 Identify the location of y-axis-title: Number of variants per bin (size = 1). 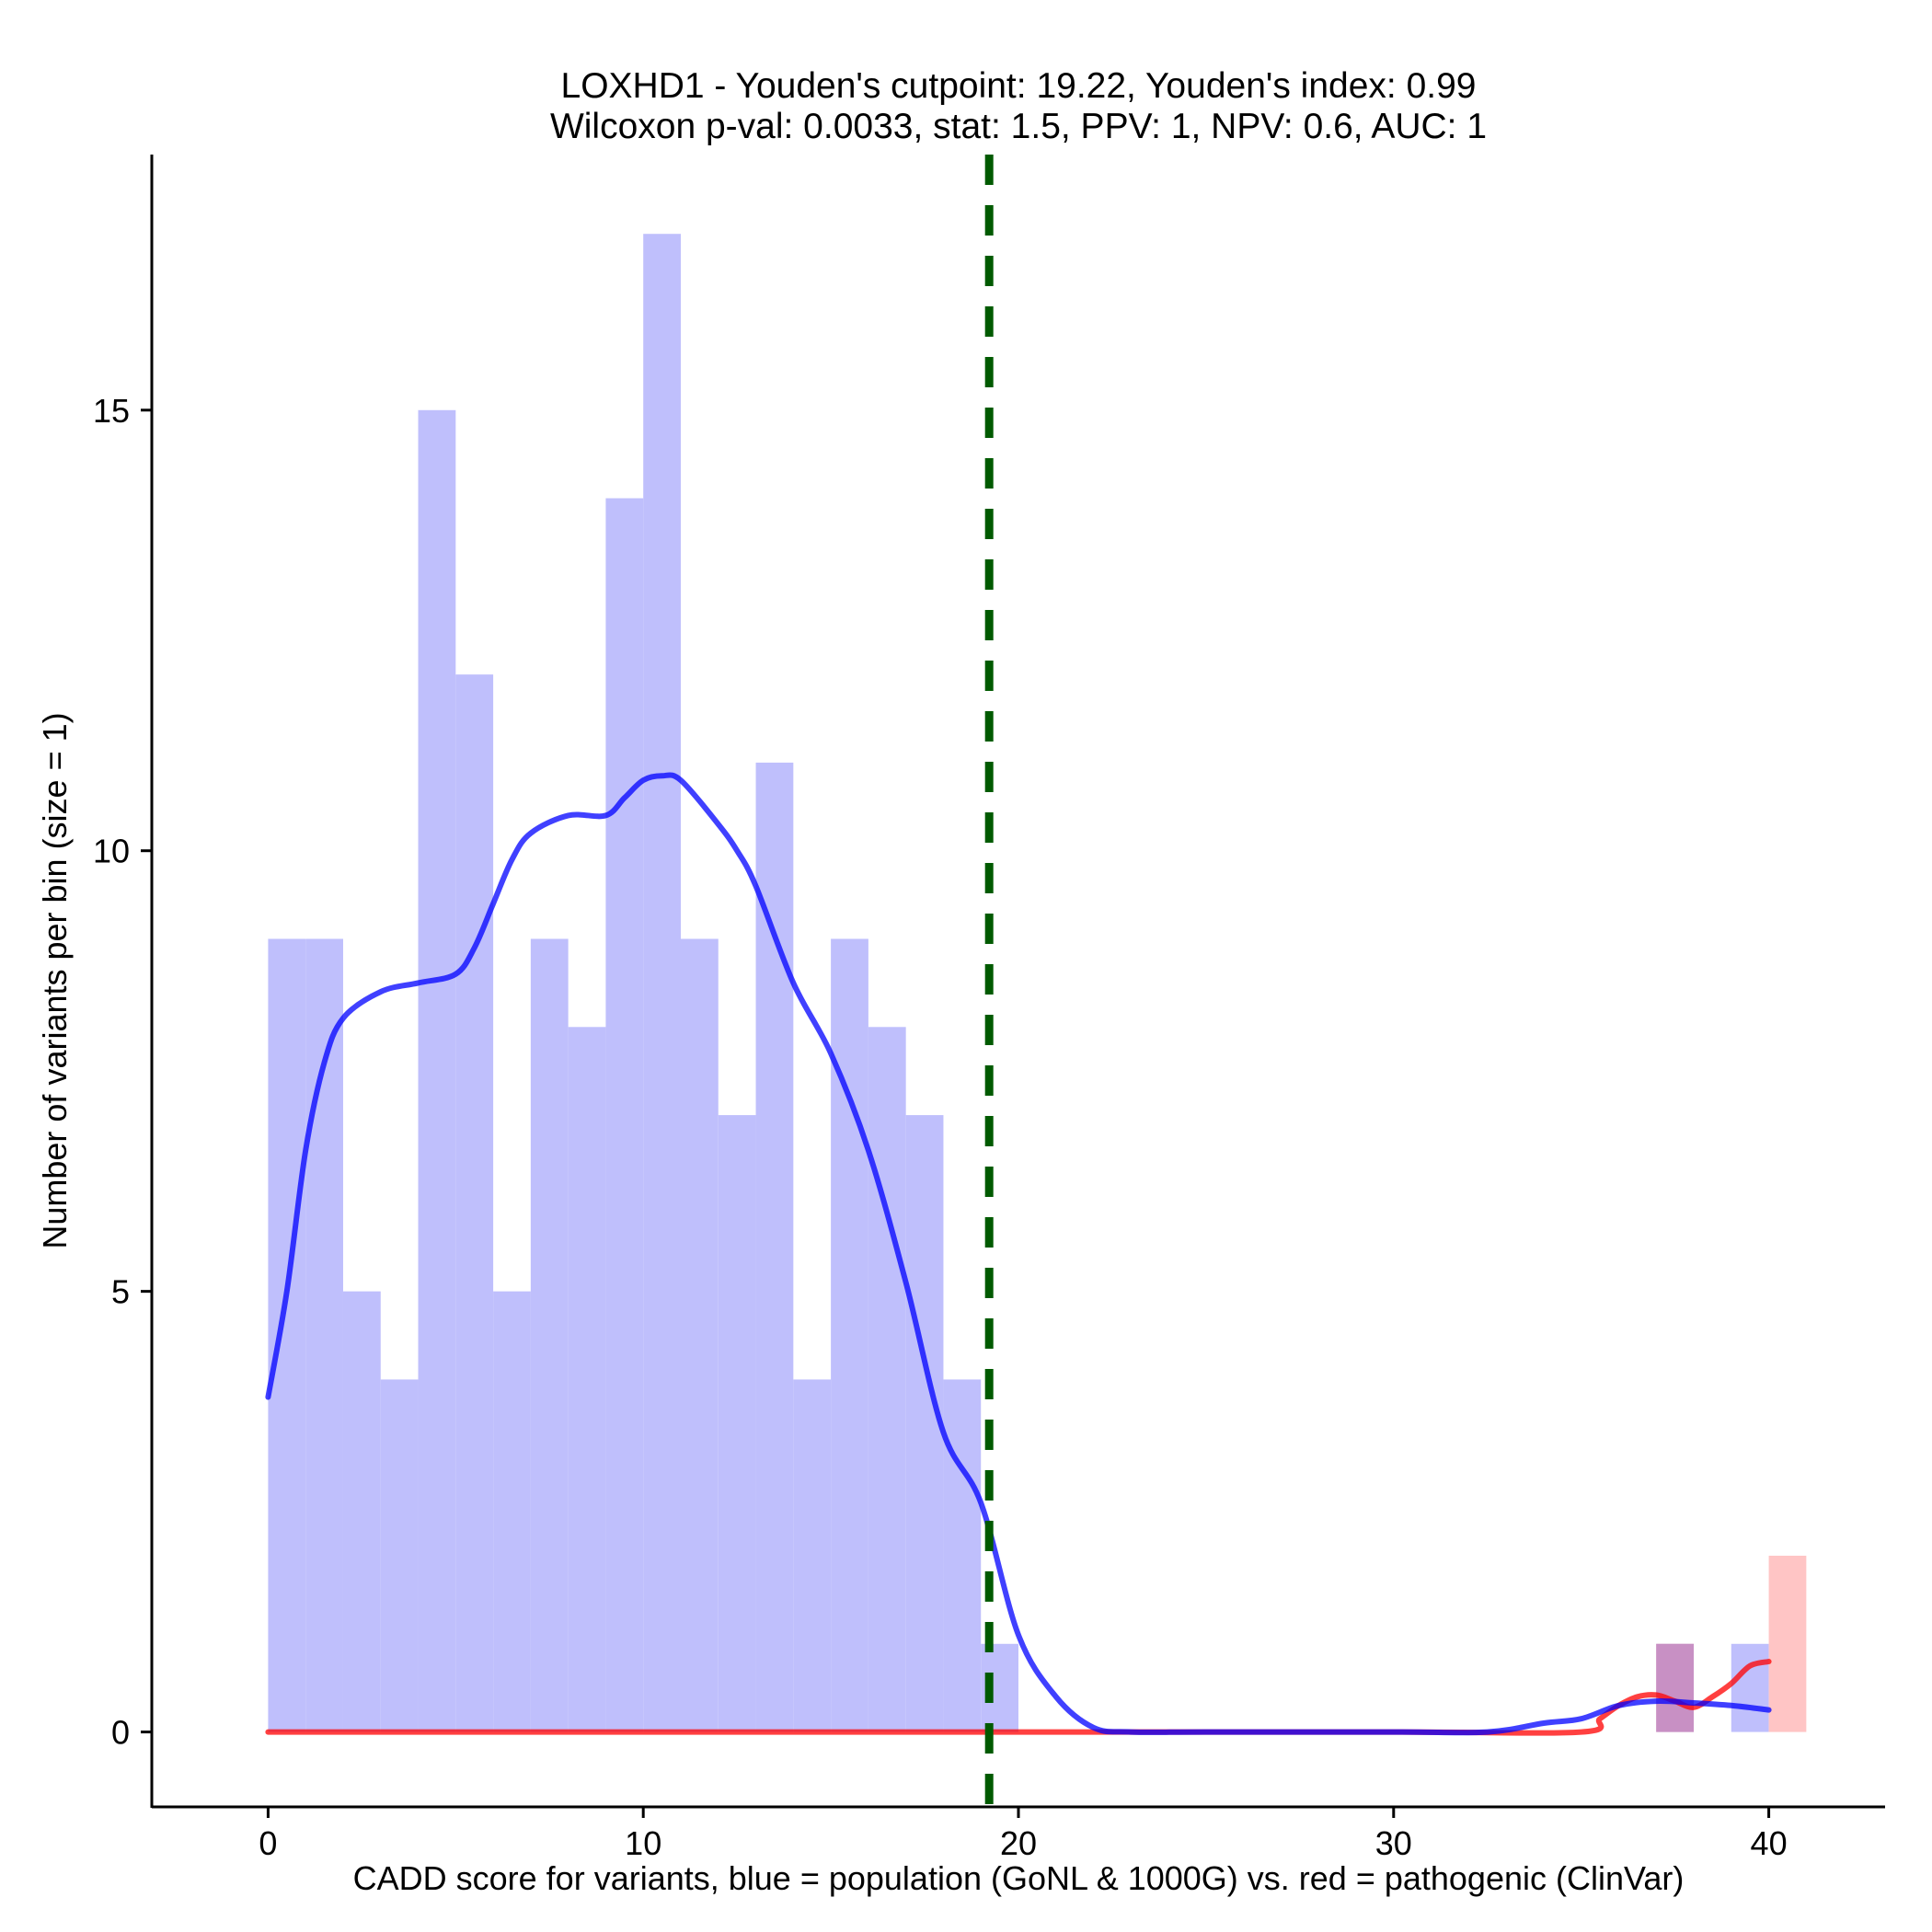
(55, 980).